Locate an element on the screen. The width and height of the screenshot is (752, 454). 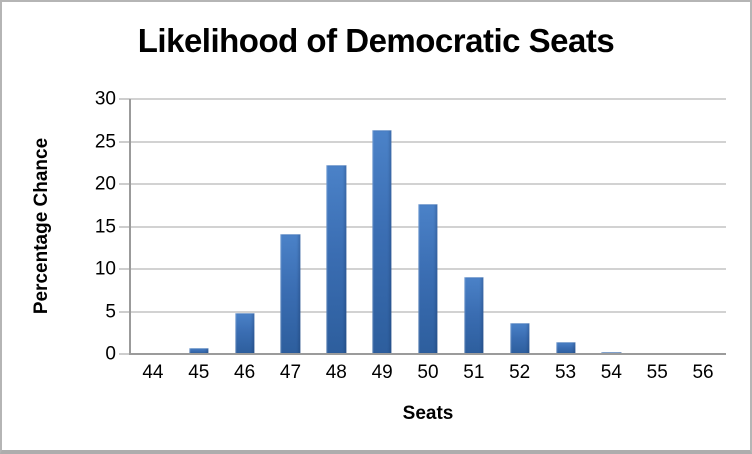
y-tick-label-5: 5 is located at coordinates (110, 311).